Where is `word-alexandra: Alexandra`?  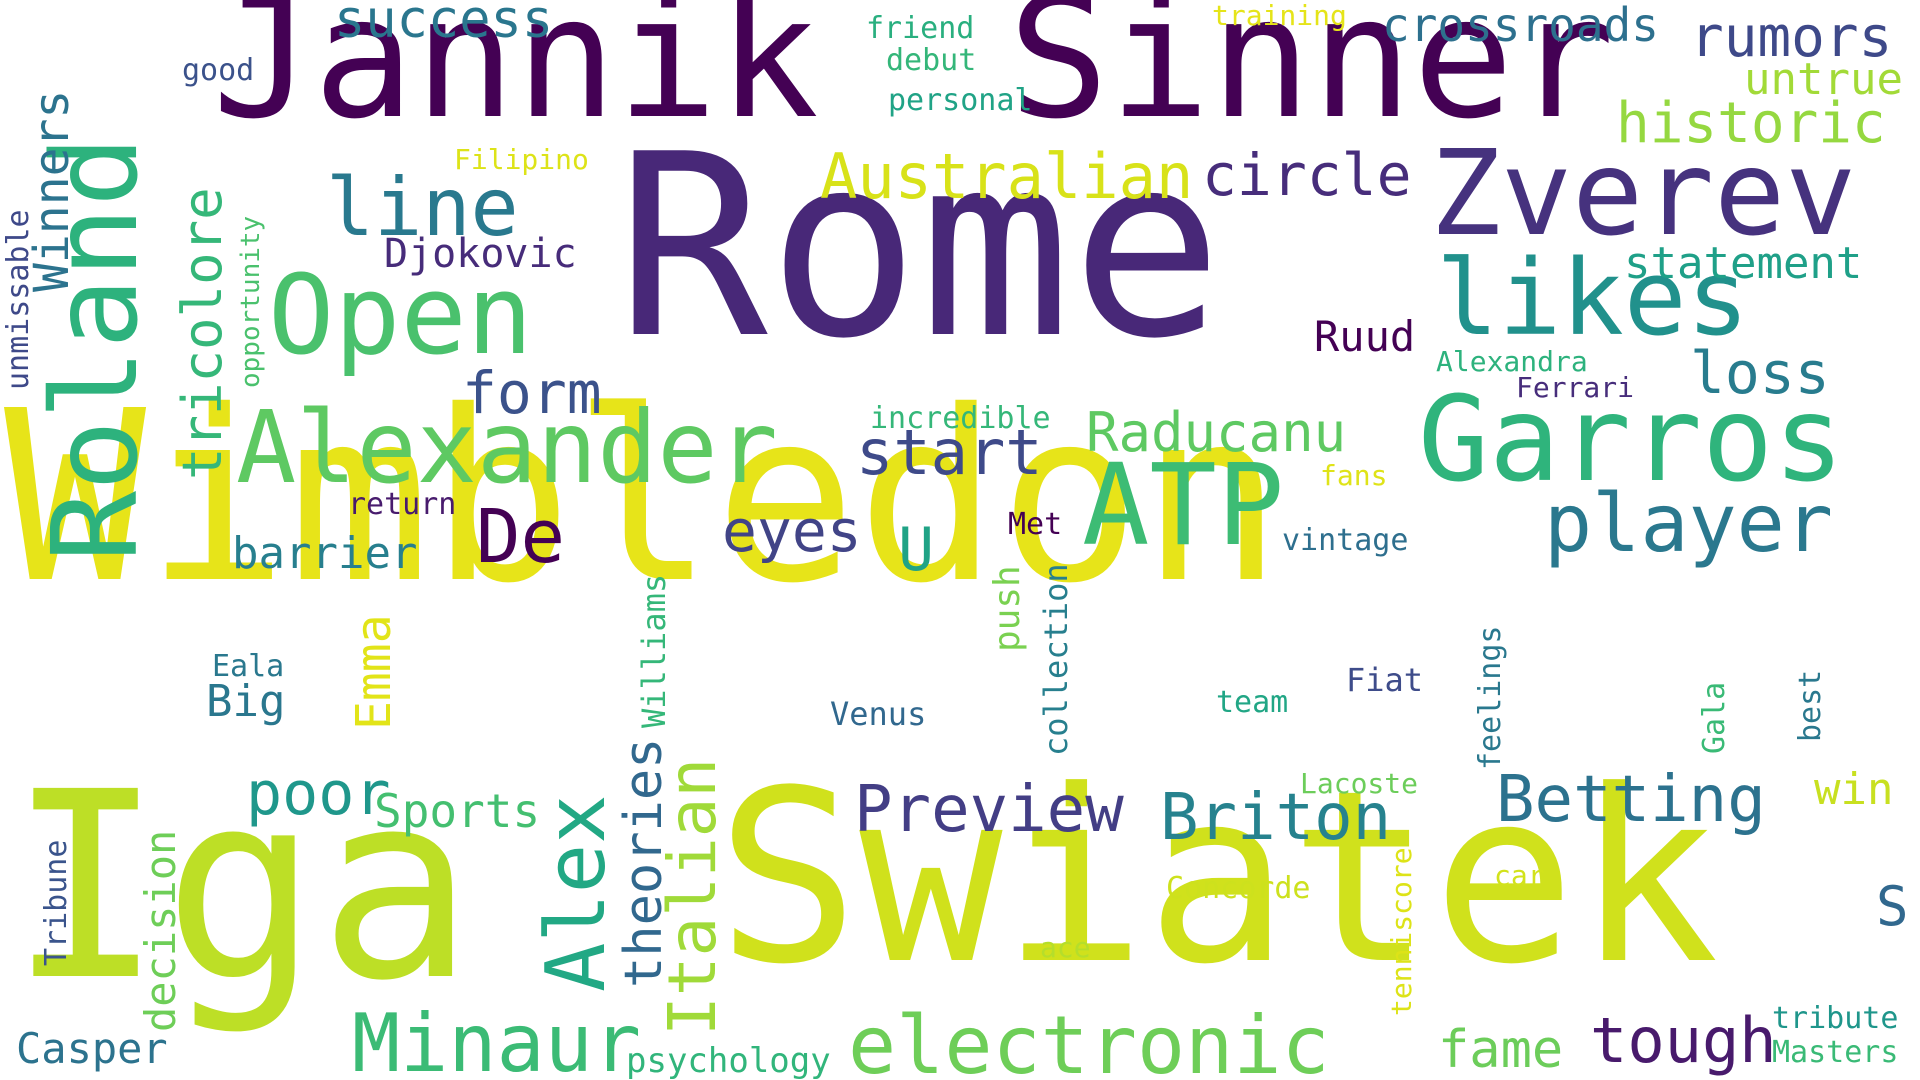 word-alexandra: Alexandra is located at coordinates (1512, 361).